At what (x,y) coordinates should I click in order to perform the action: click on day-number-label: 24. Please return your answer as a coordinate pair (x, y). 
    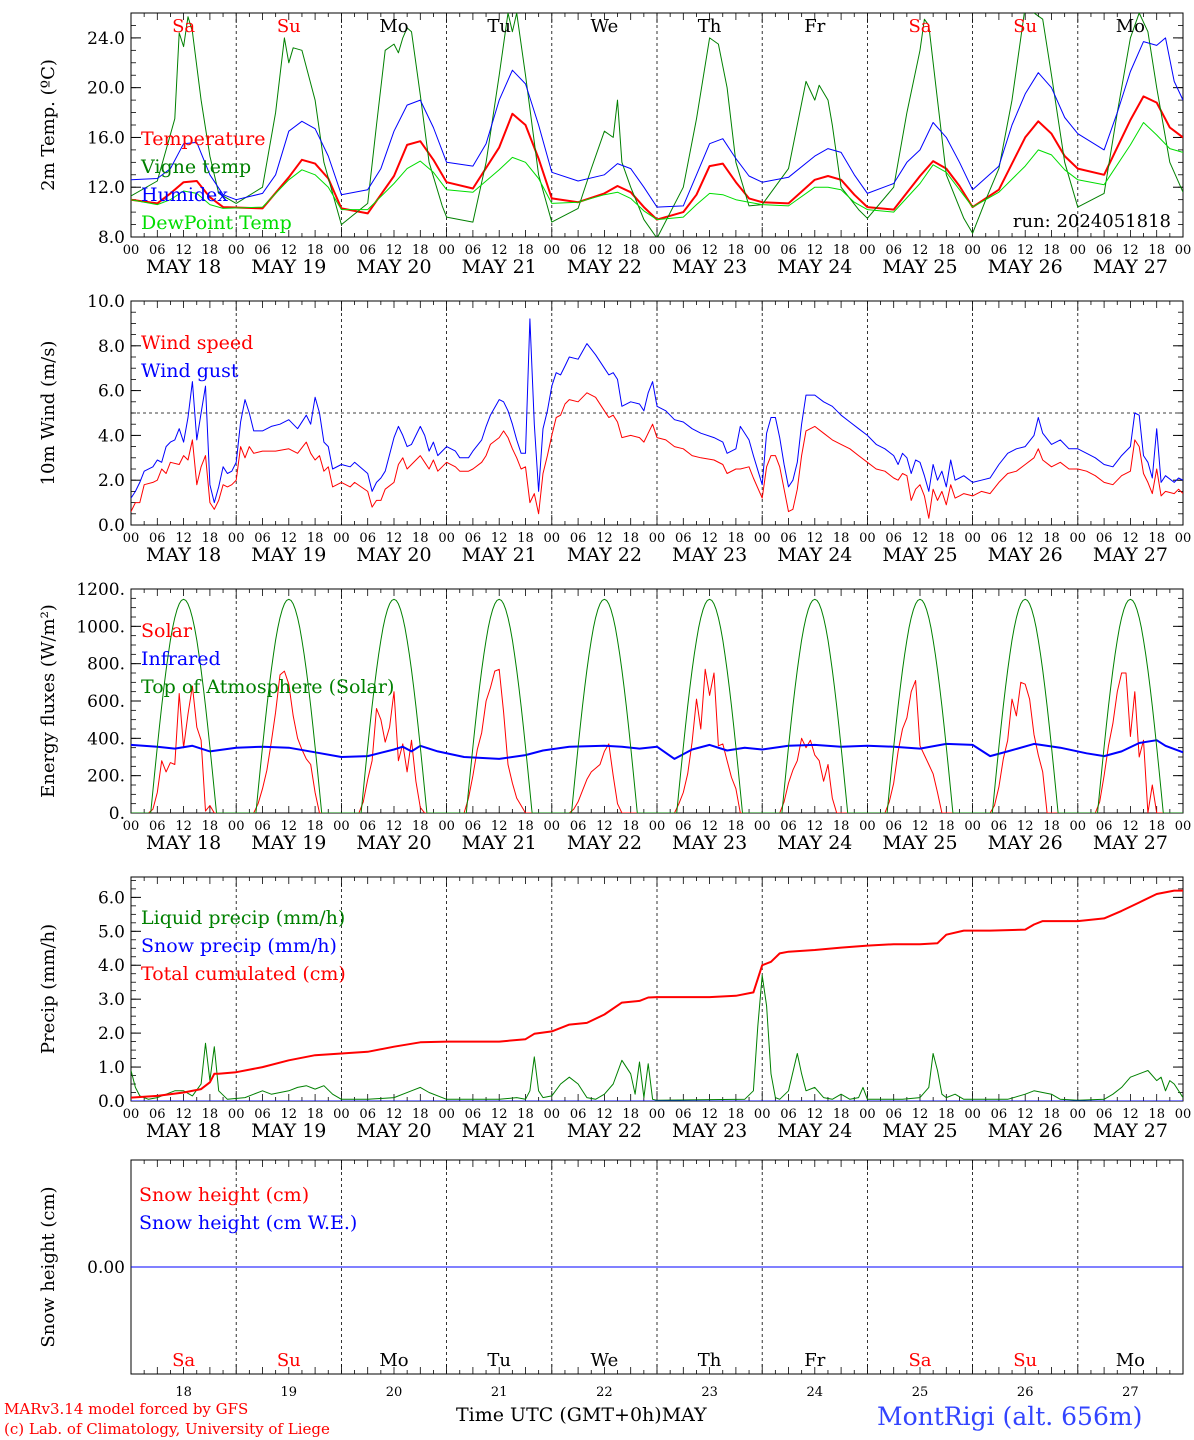
    Looking at the image, I should click on (815, 1392).